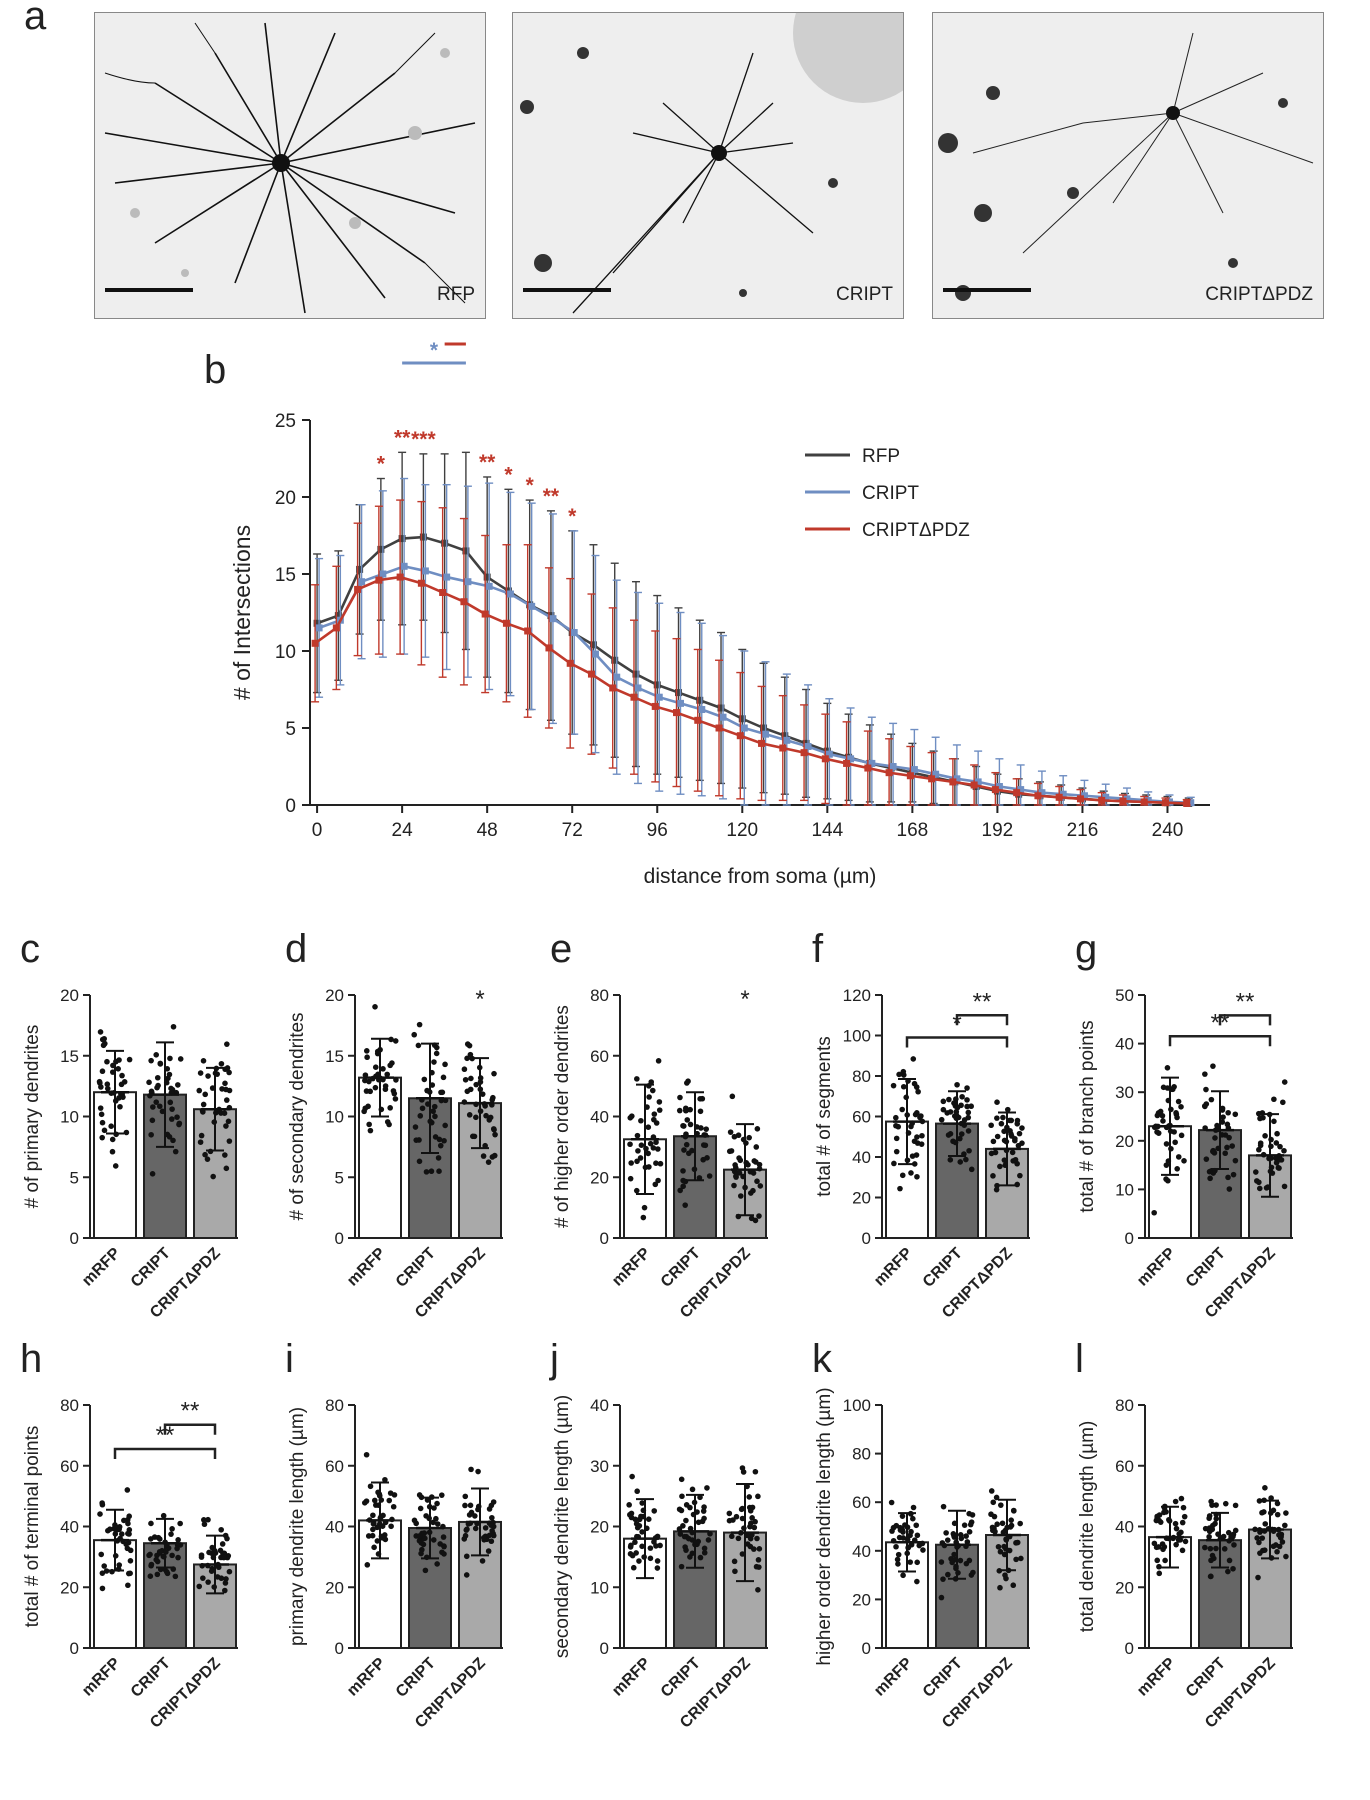 The image size is (1370, 1800). I want to click on y-tick-label: 40, so click(861, 1551).